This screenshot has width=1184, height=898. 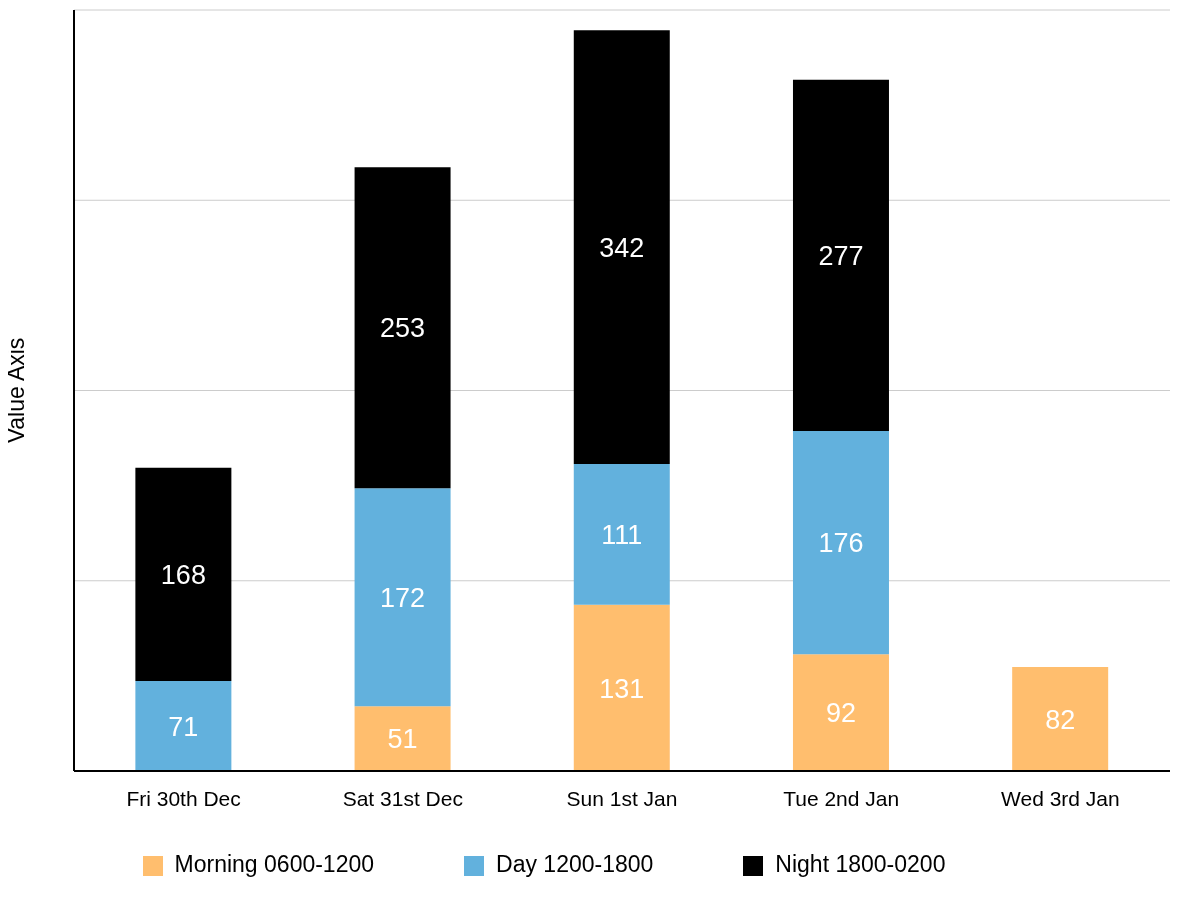 I want to click on data-label: 176, so click(x=841, y=543).